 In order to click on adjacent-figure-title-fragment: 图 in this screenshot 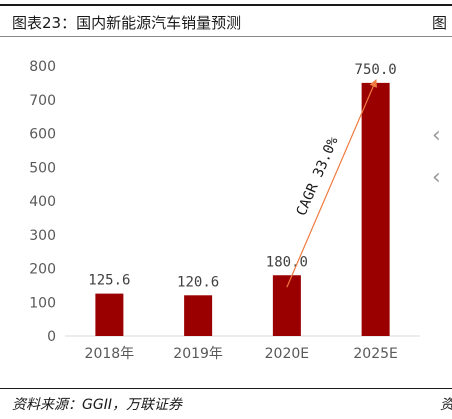, I will do `click(440, 23)`.